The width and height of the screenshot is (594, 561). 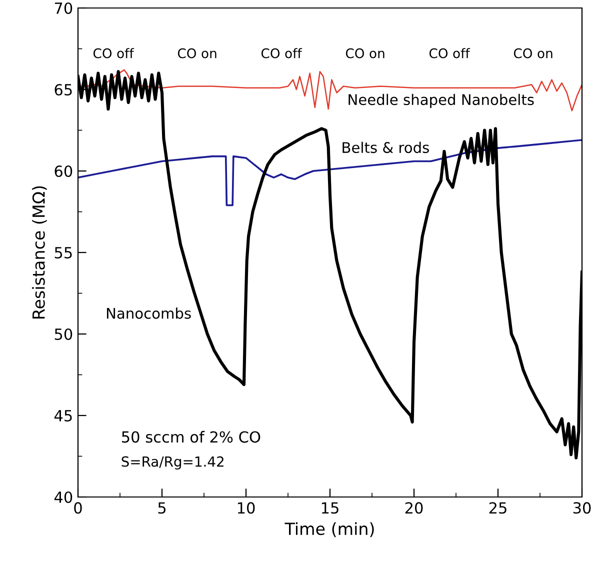 What do you see at coordinates (497, 508) in the screenshot?
I see `x-tick-label: 25` at bounding box center [497, 508].